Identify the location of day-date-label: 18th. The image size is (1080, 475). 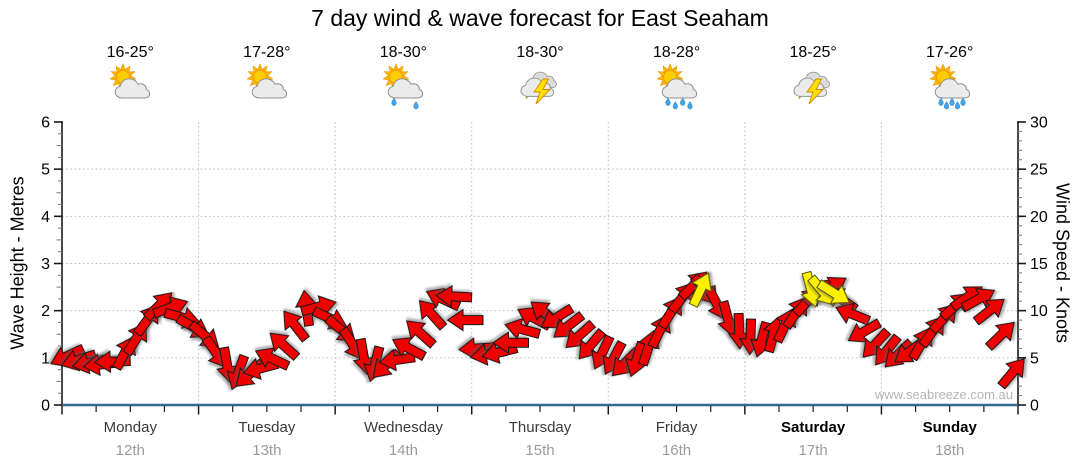
(950, 450).